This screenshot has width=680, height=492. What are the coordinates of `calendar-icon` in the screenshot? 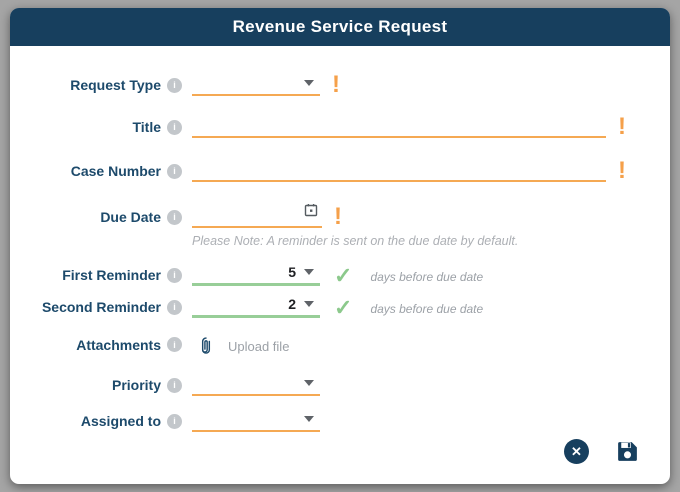 It's located at (311, 212).